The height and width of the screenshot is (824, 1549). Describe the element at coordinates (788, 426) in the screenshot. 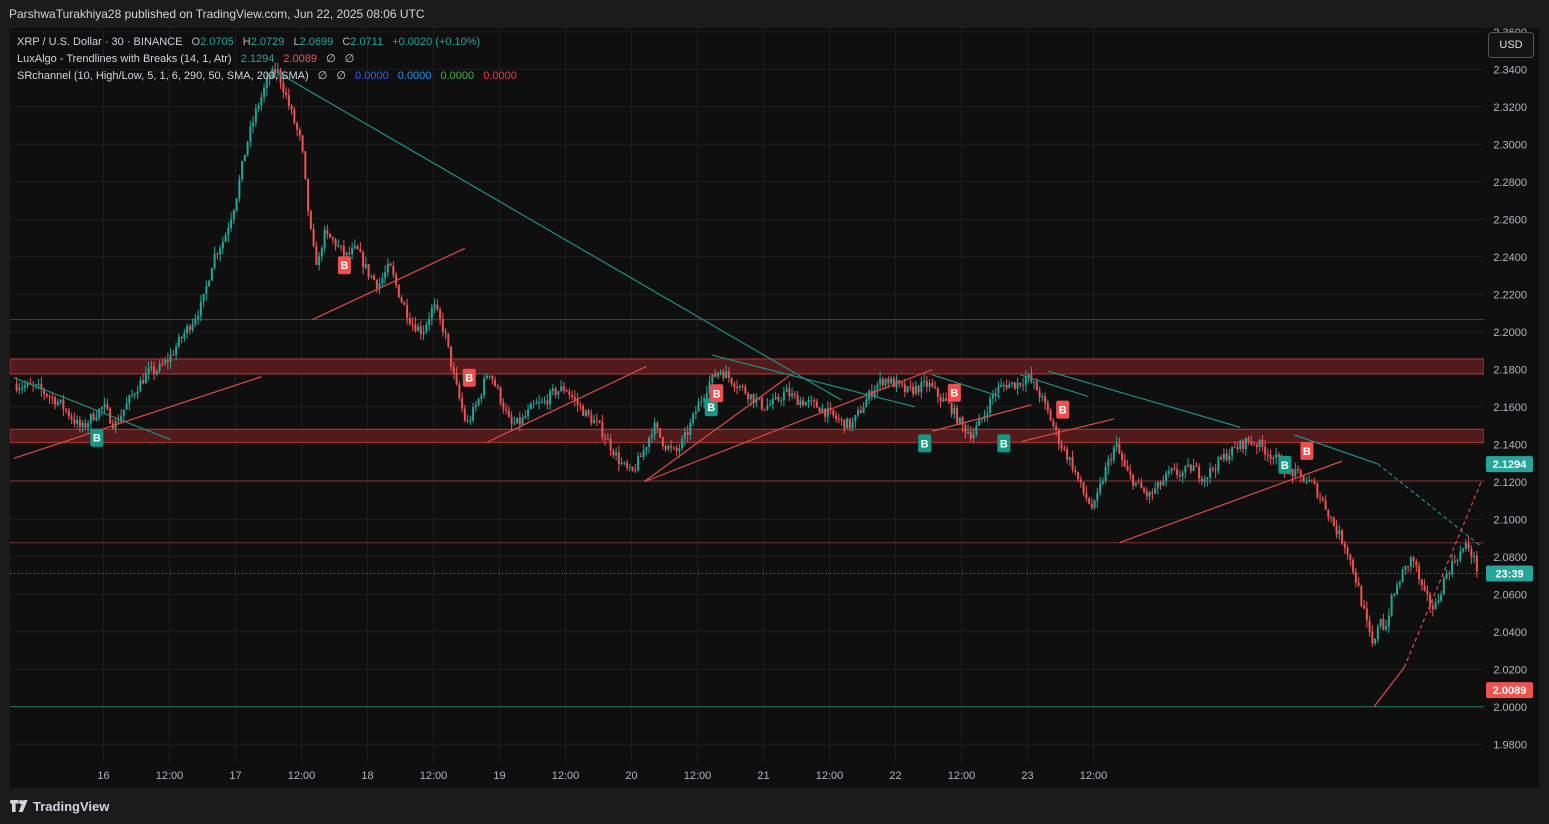

I see `support-trendline` at that location.